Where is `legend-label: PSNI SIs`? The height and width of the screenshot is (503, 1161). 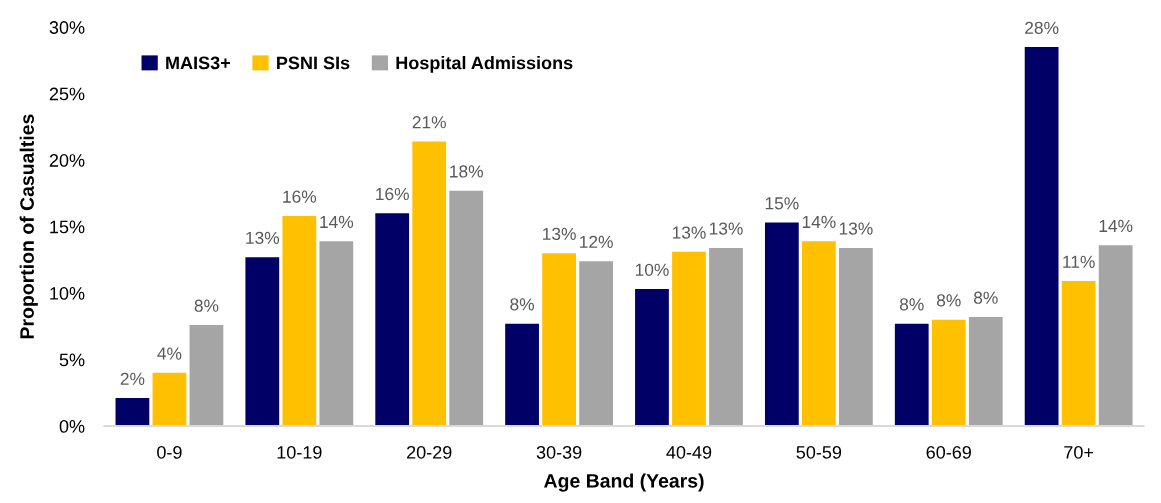 legend-label: PSNI SIs is located at coordinates (313, 63).